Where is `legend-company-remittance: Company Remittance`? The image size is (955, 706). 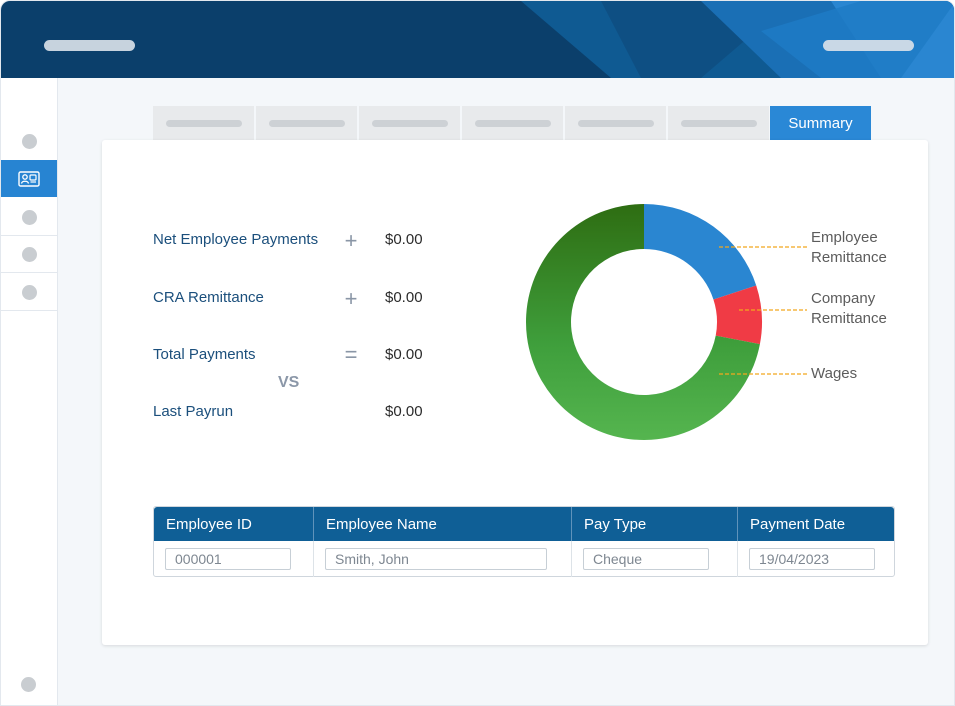
legend-company-remittance: Company Remittance is located at coordinates (849, 309).